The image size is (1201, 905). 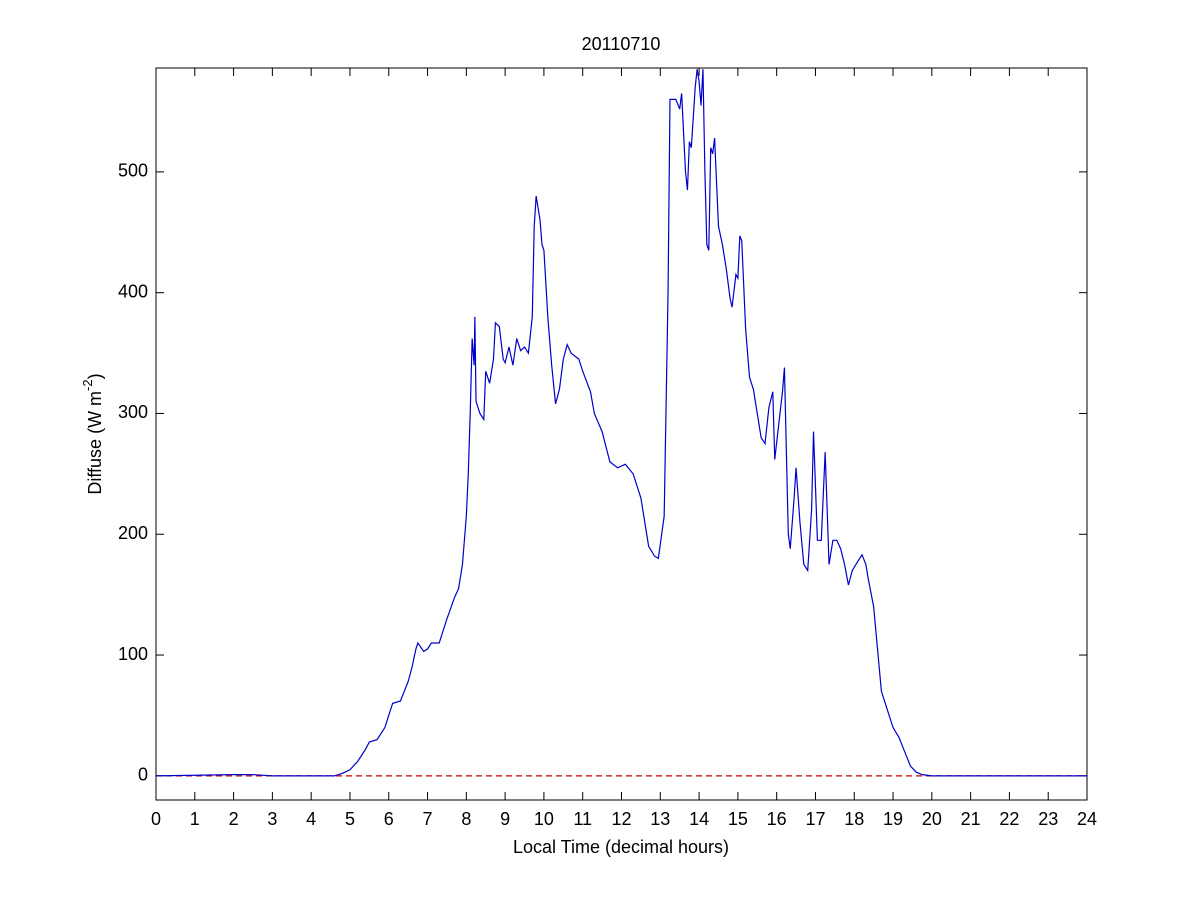 What do you see at coordinates (971, 819) in the screenshot?
I see `x-tick-label: 21` at bounding box center [971, 819].